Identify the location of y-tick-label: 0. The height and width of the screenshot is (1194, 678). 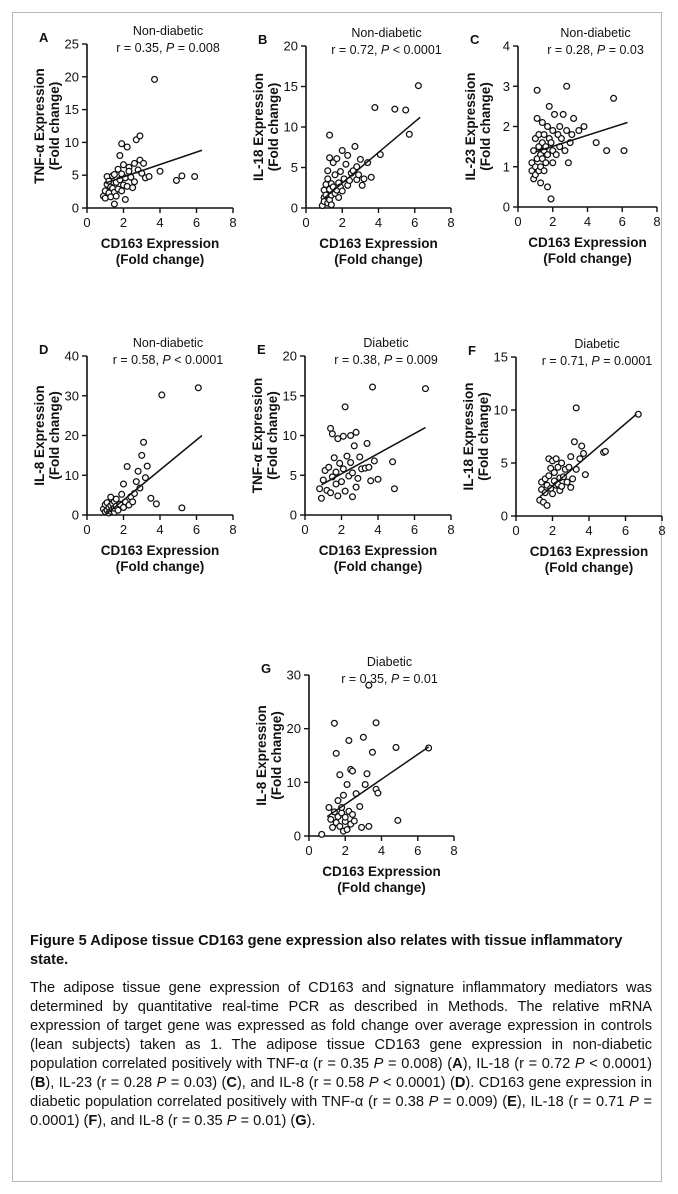
(293, 515).